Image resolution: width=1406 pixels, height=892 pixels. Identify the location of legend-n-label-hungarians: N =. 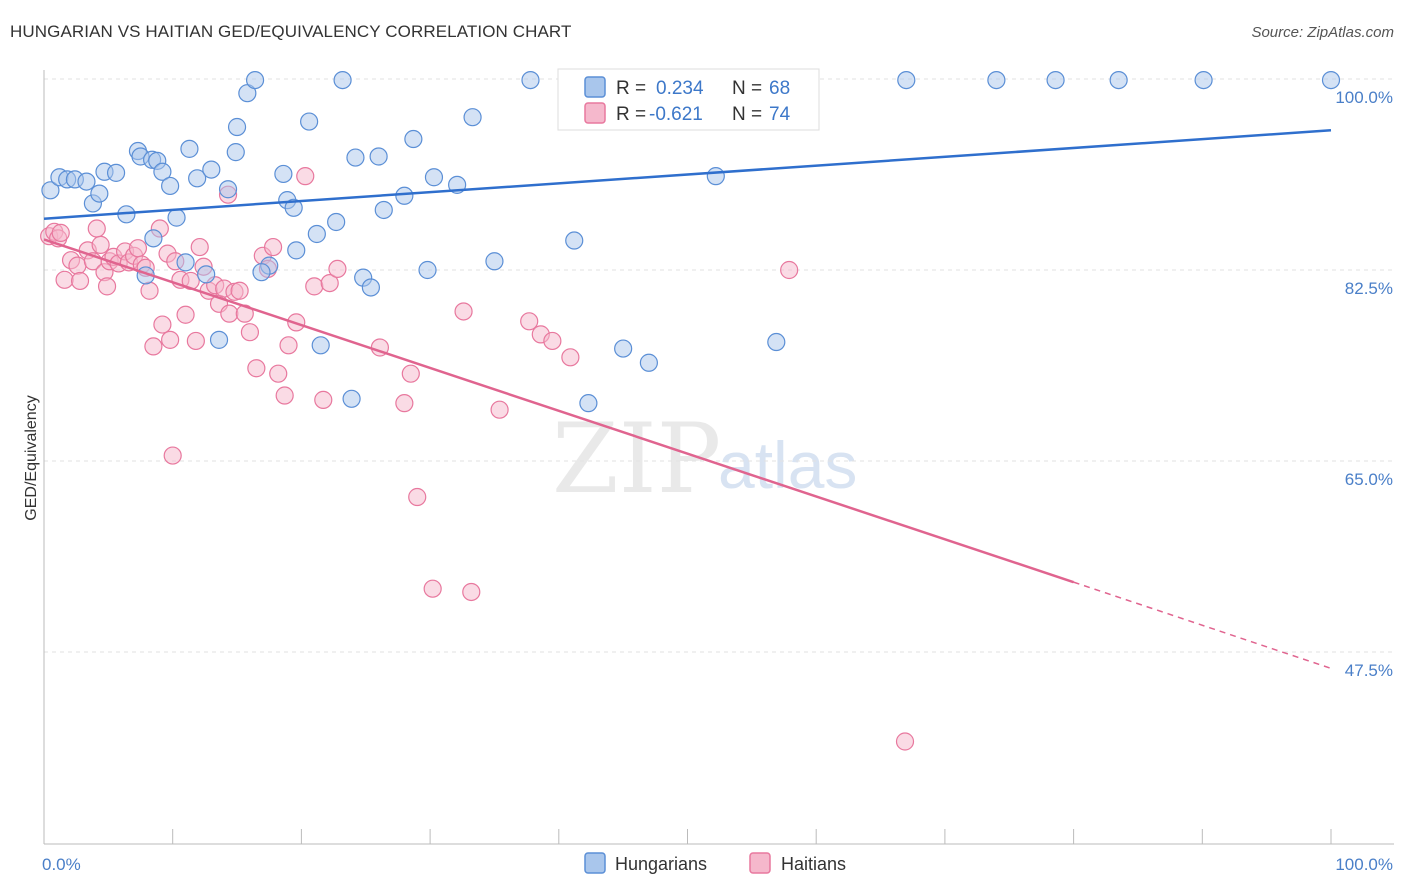
(747, 88).